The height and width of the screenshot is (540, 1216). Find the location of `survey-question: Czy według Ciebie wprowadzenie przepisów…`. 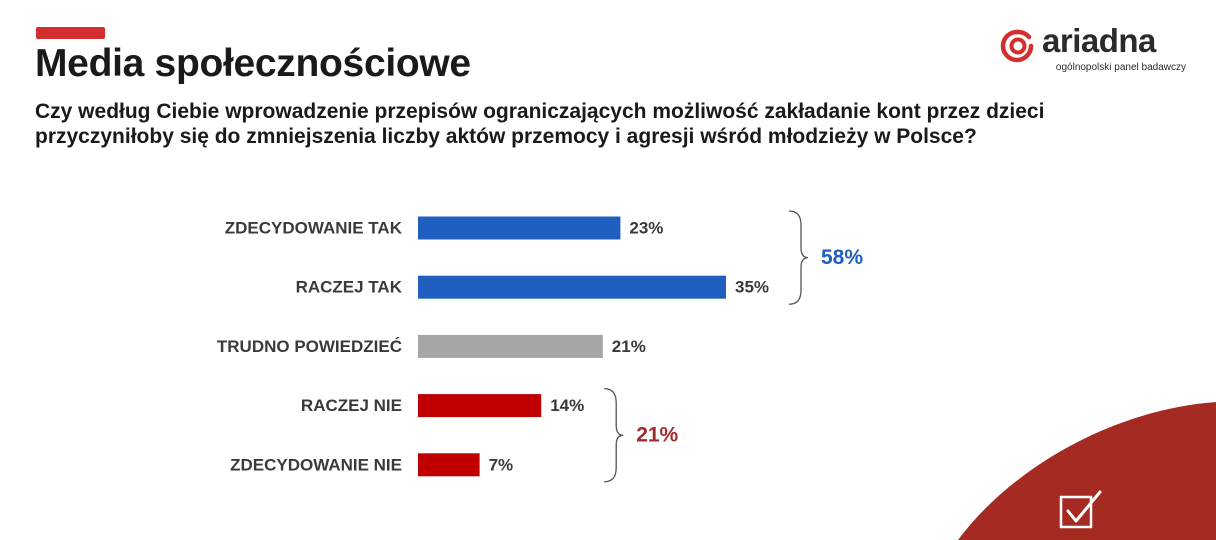

survey-question: Czy według Ciebie wprowadzenie przepisów… is located at coordinates (540, 124).